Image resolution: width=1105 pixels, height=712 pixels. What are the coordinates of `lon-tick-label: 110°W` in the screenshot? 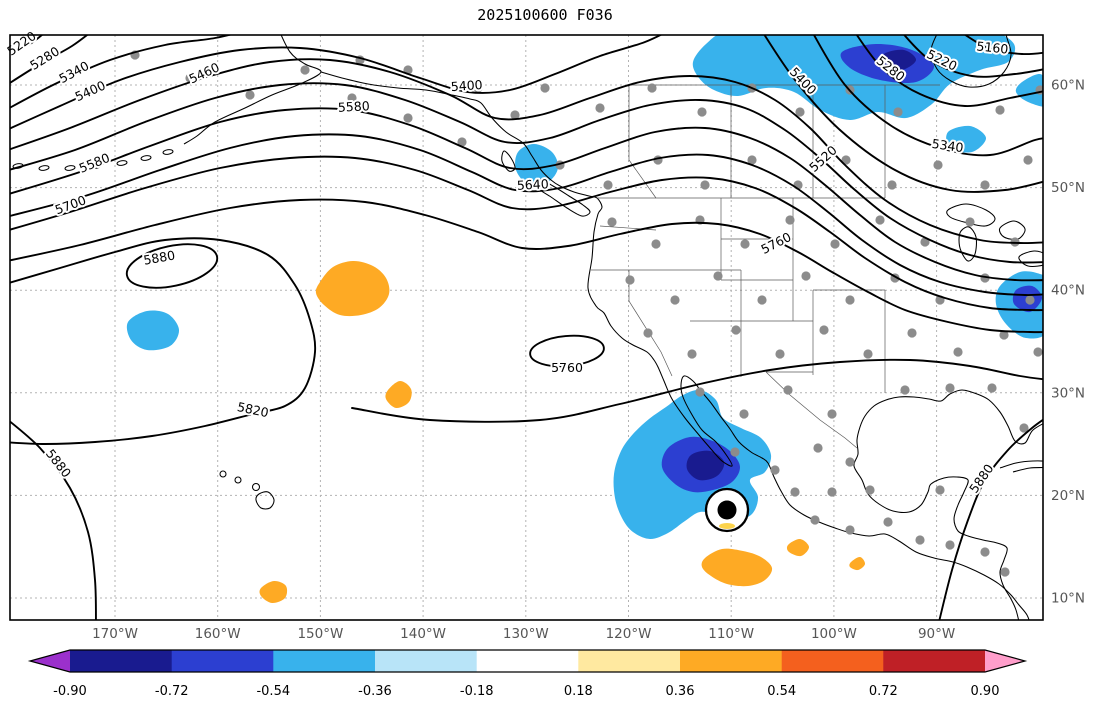 It's located at (731, 634).